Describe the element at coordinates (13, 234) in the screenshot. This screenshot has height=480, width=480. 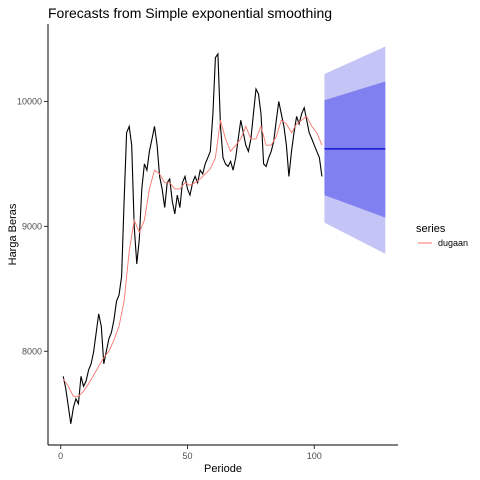
I see `y-axis-title: Harga Beras` at that location.